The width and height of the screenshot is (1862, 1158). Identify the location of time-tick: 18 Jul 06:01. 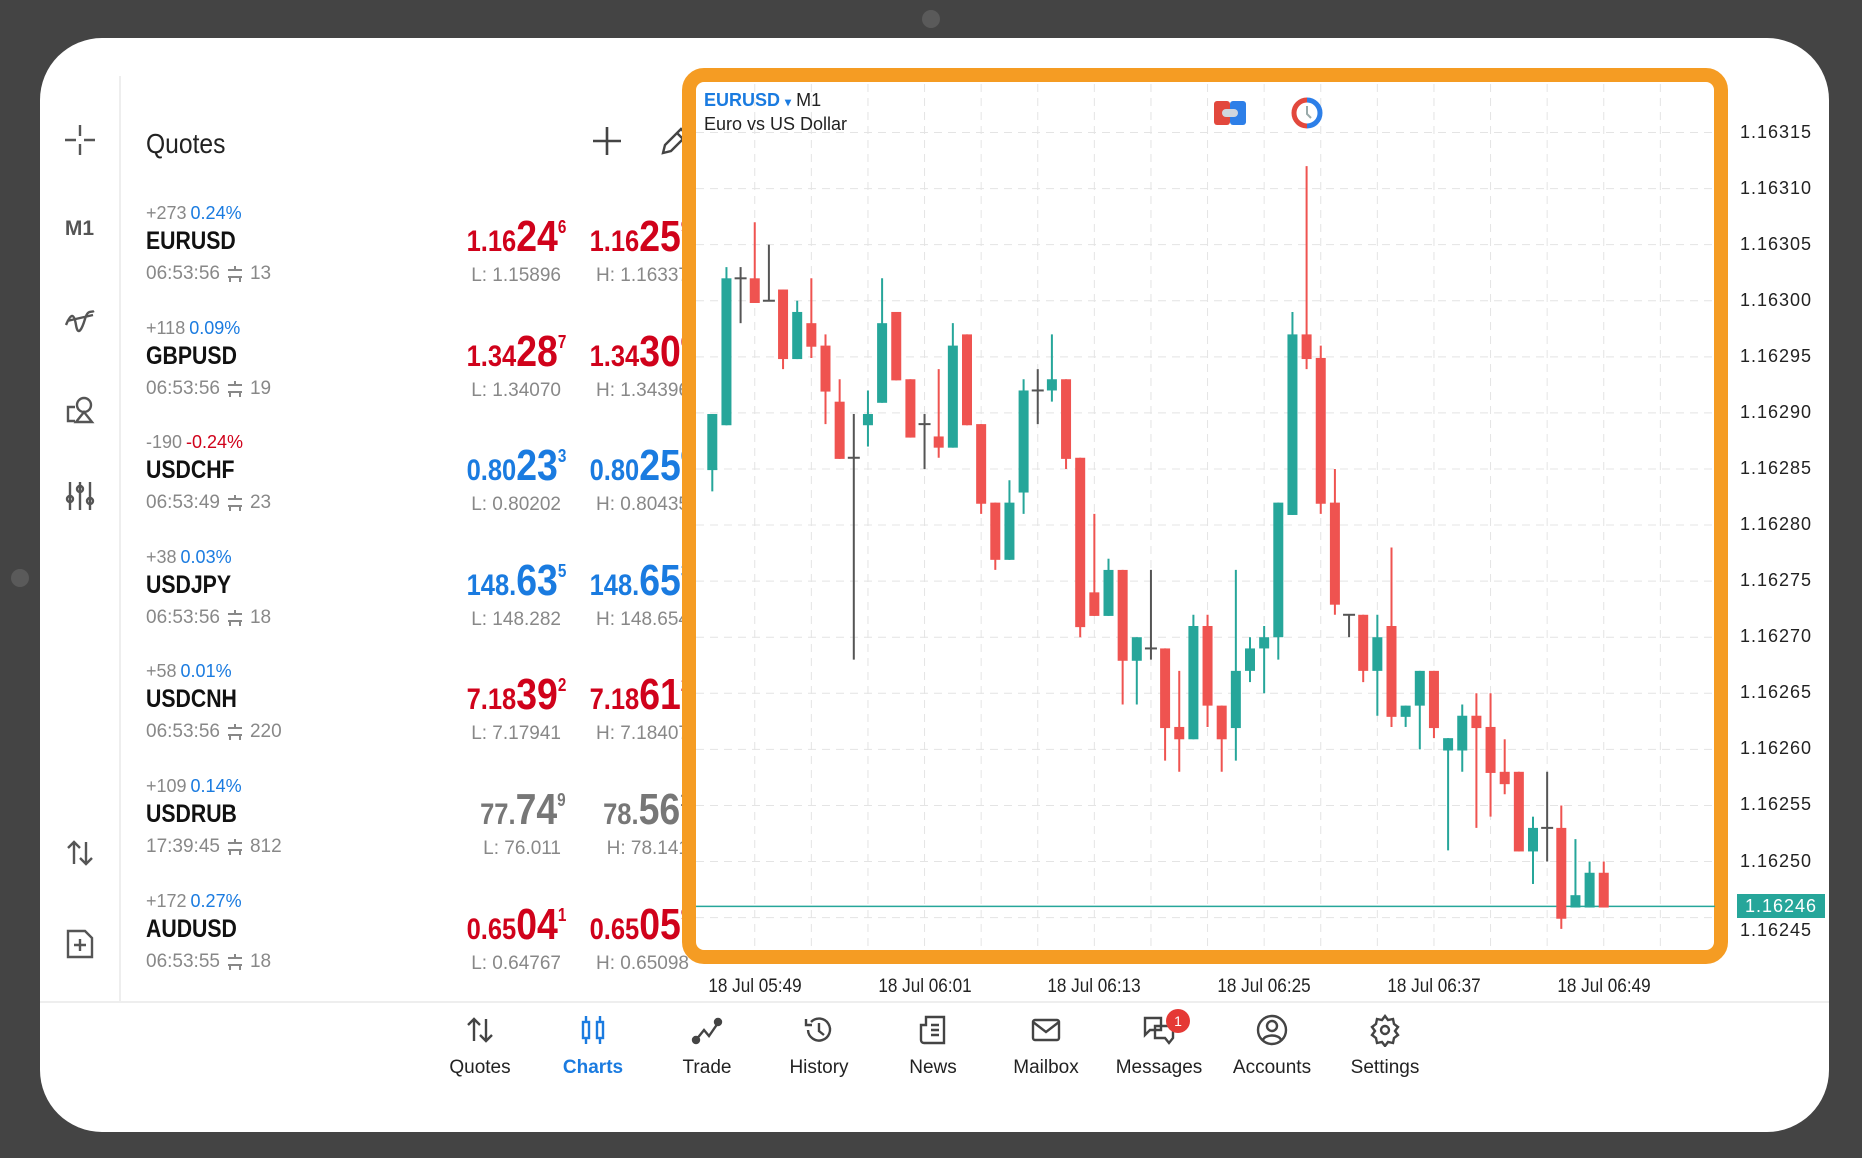
(924, 986).